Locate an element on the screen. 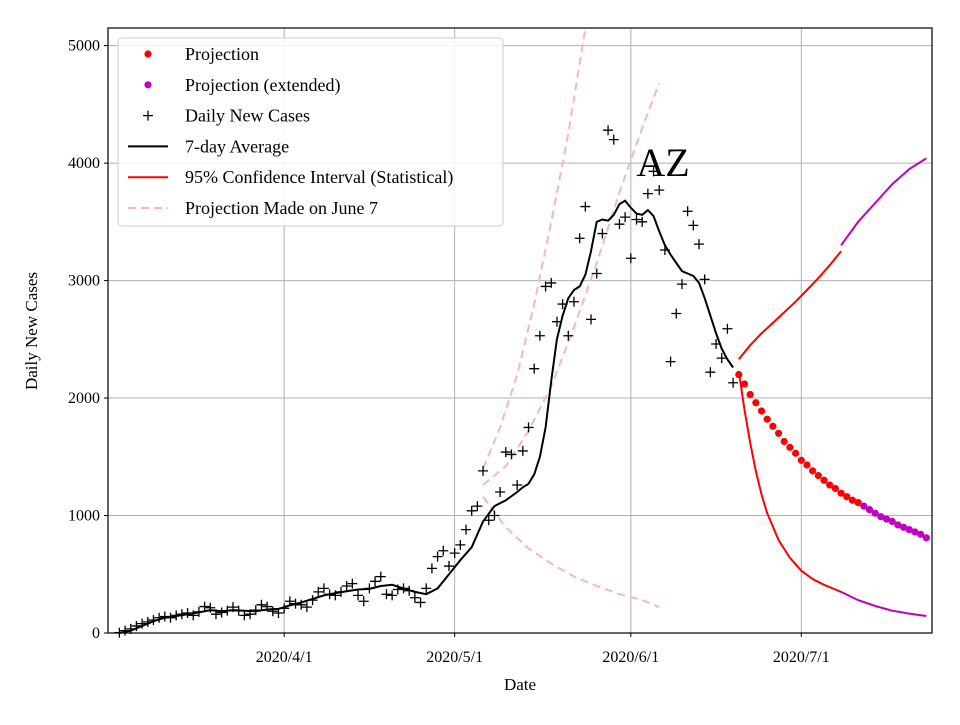 This screenshot has width=960, height=725. series-ci_ext is located at coordinates (883, 387).